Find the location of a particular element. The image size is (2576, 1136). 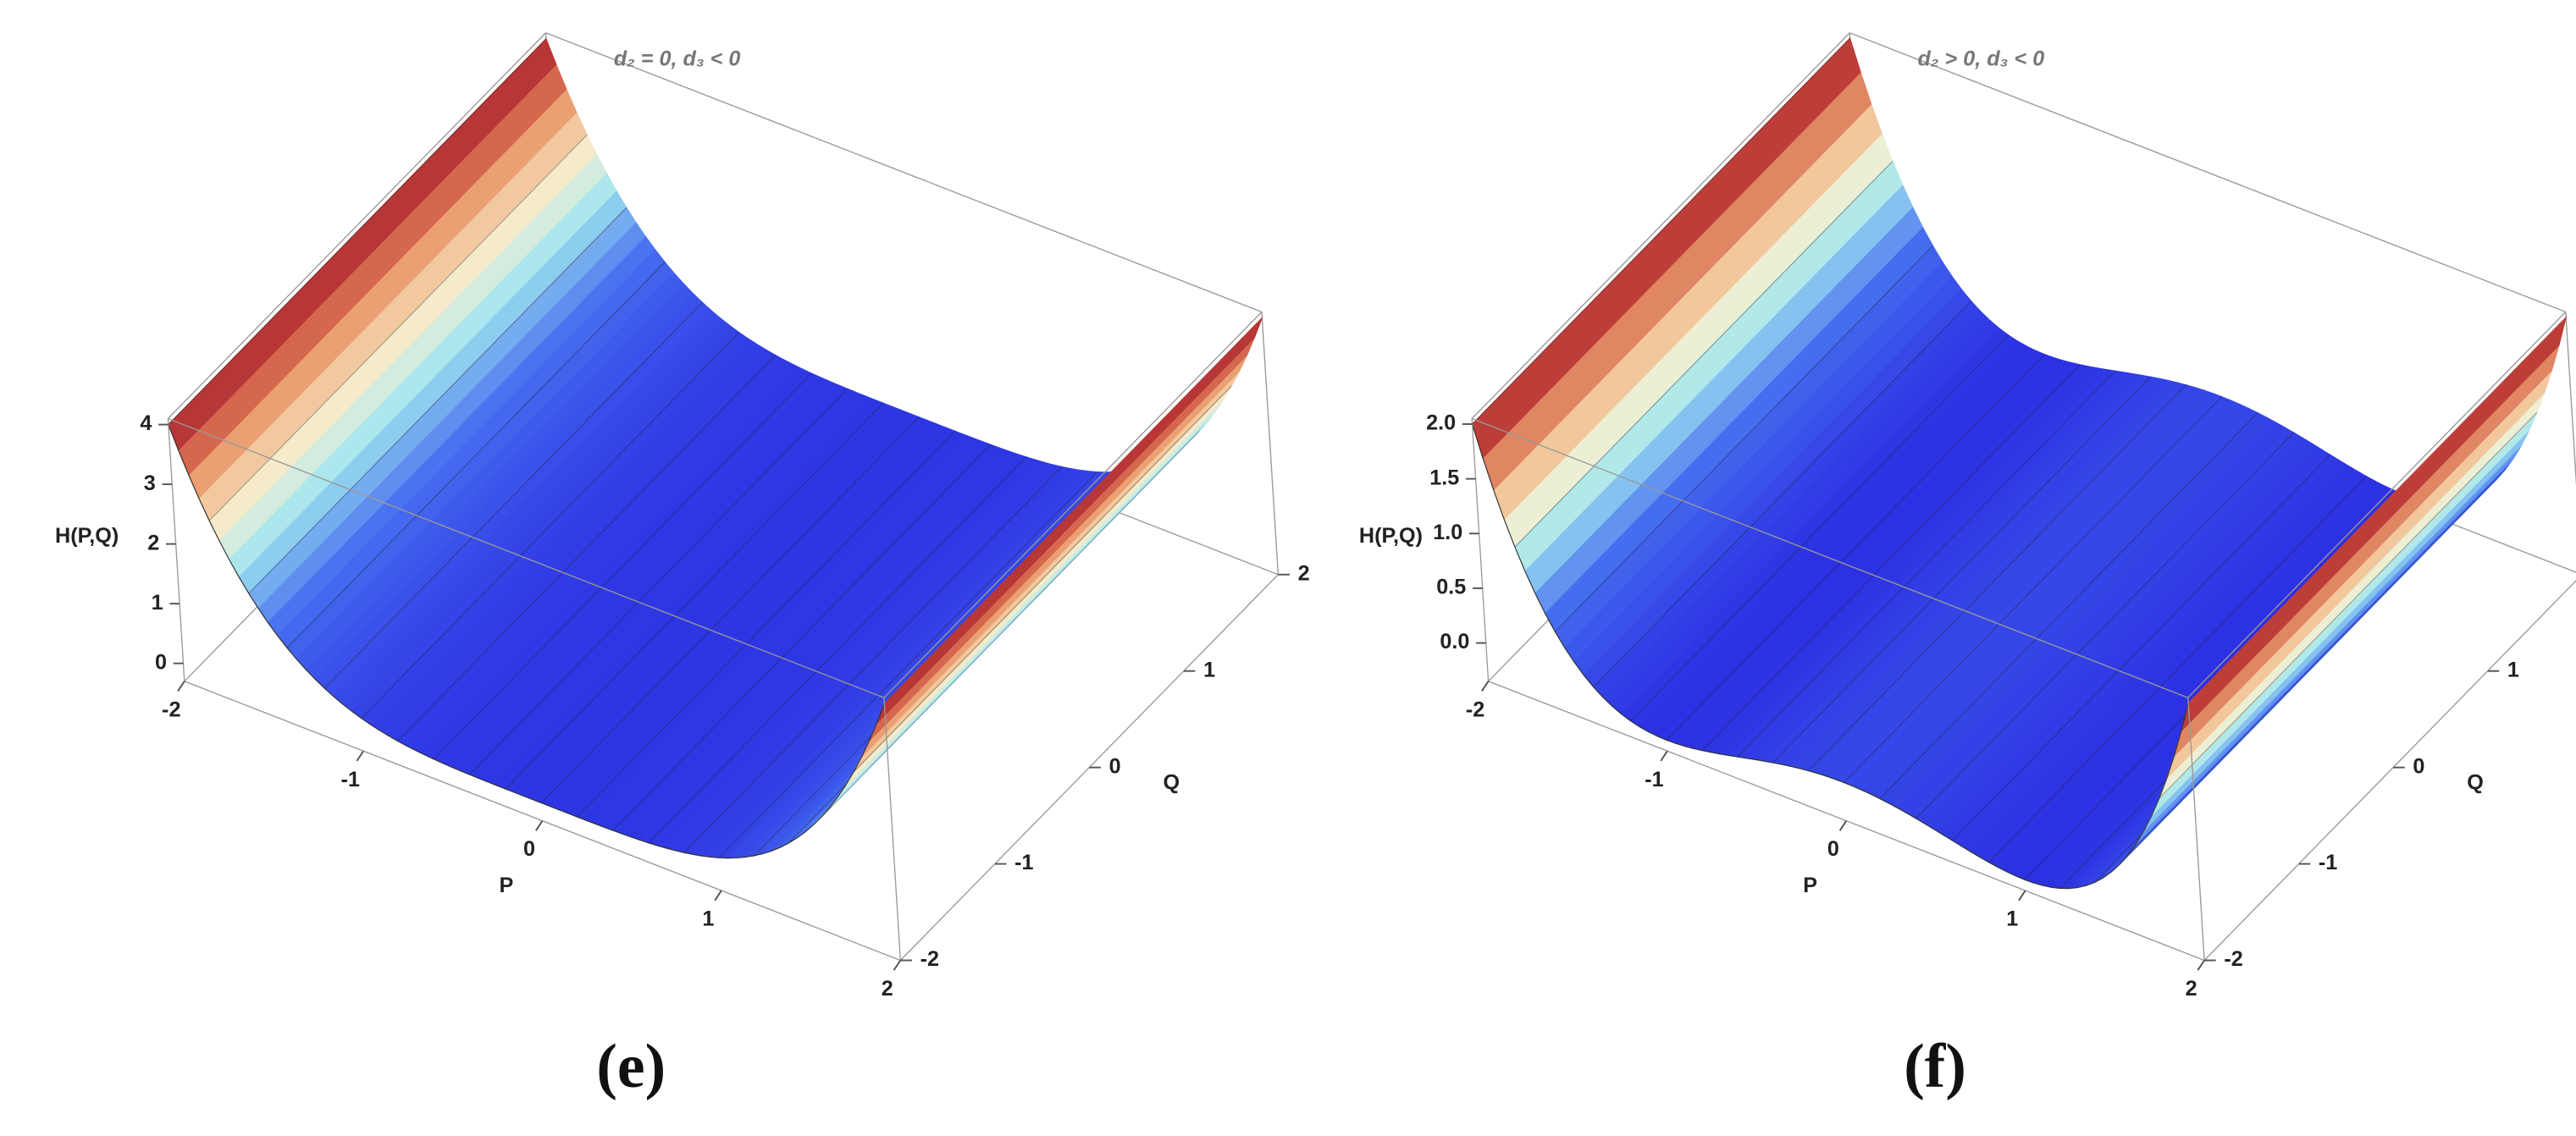

z-tick-label: 0.5 is located at coordinates (1451, 587).